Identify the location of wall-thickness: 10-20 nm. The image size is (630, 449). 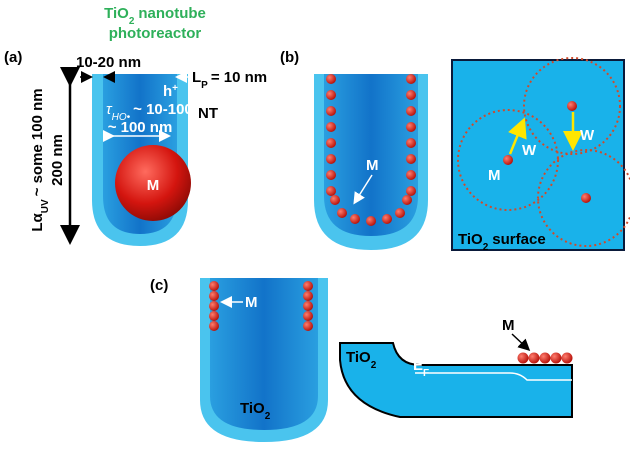
(108, 62).